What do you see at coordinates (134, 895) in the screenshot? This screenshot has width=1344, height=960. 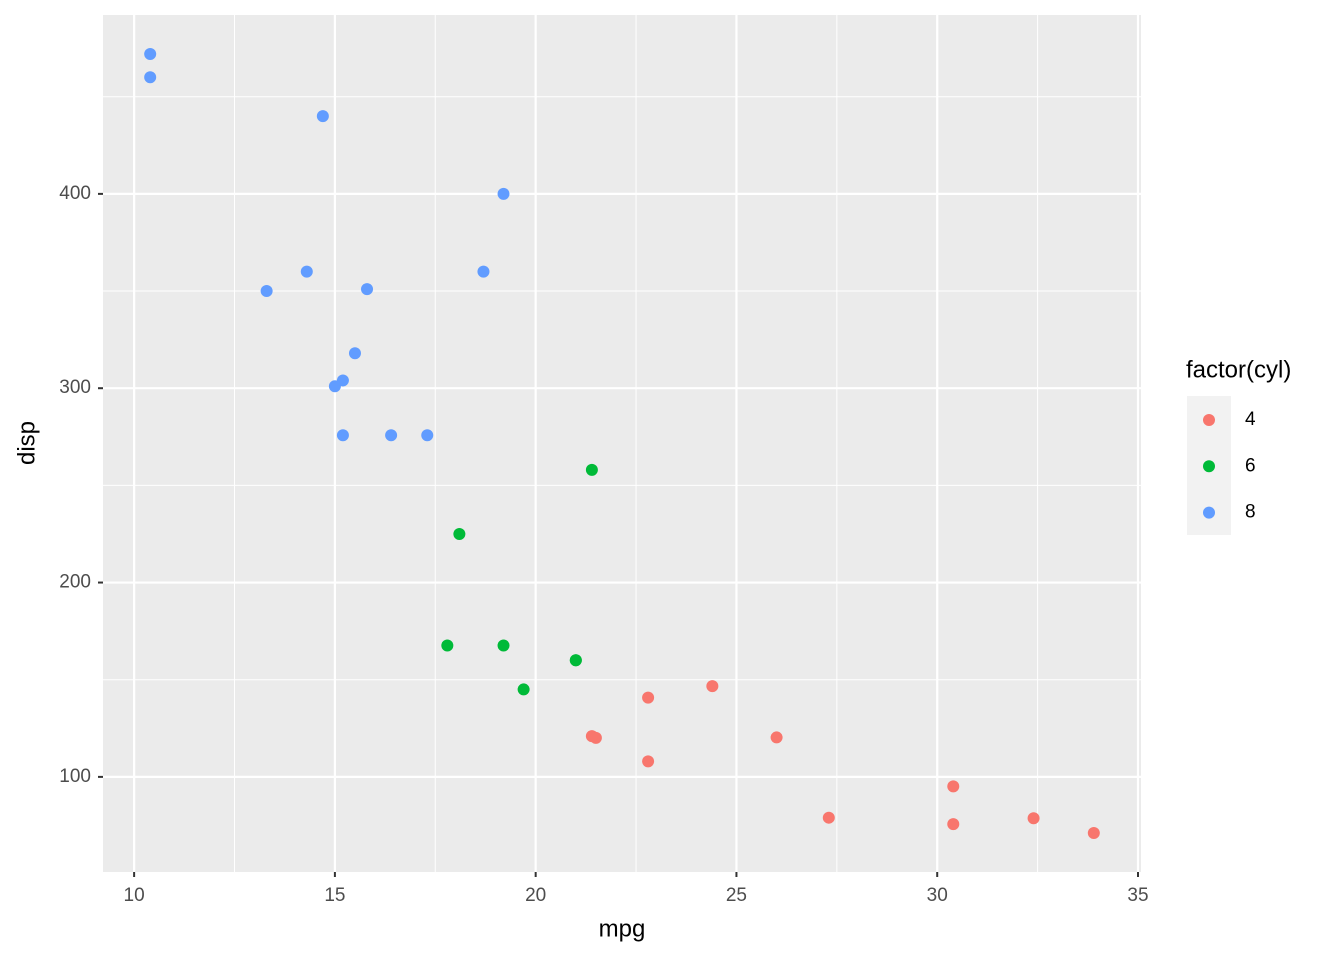 I see `x-tick-label: 10` at bounding box center [134, 895].